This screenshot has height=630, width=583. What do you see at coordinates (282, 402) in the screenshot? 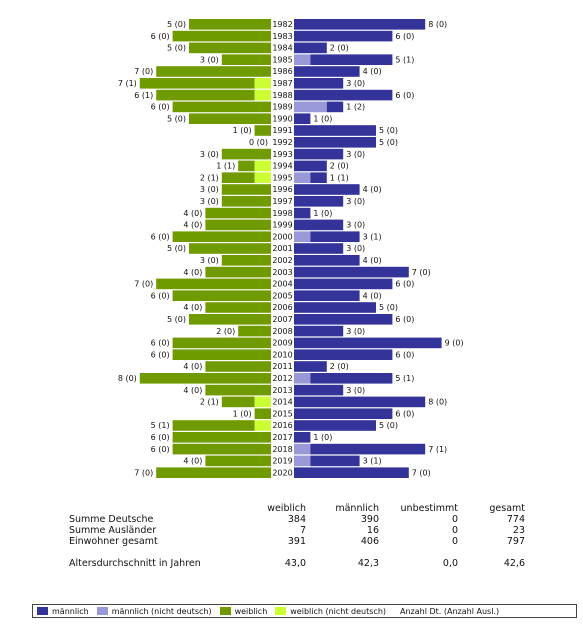
I see `year-label: 2014` at bounding box center [282, 402].